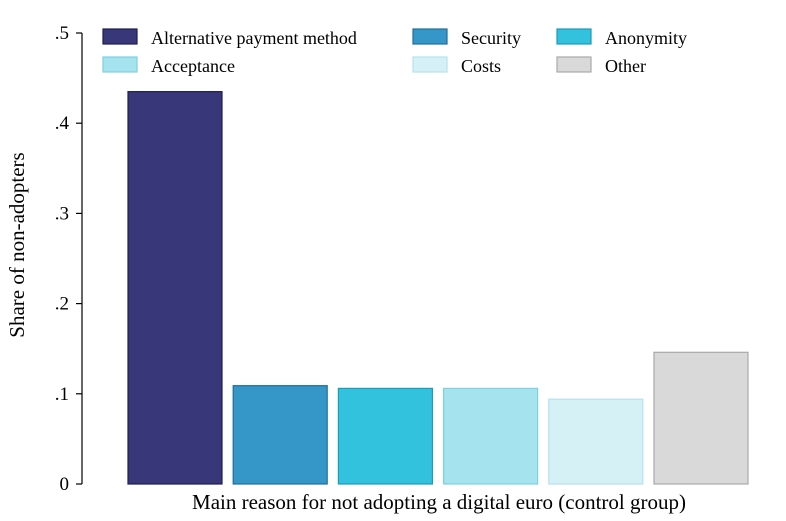  What do you see at coordinates (625, 66) in the screenshot?
I see `legend-label: Other` at bounding box center [625, 66].